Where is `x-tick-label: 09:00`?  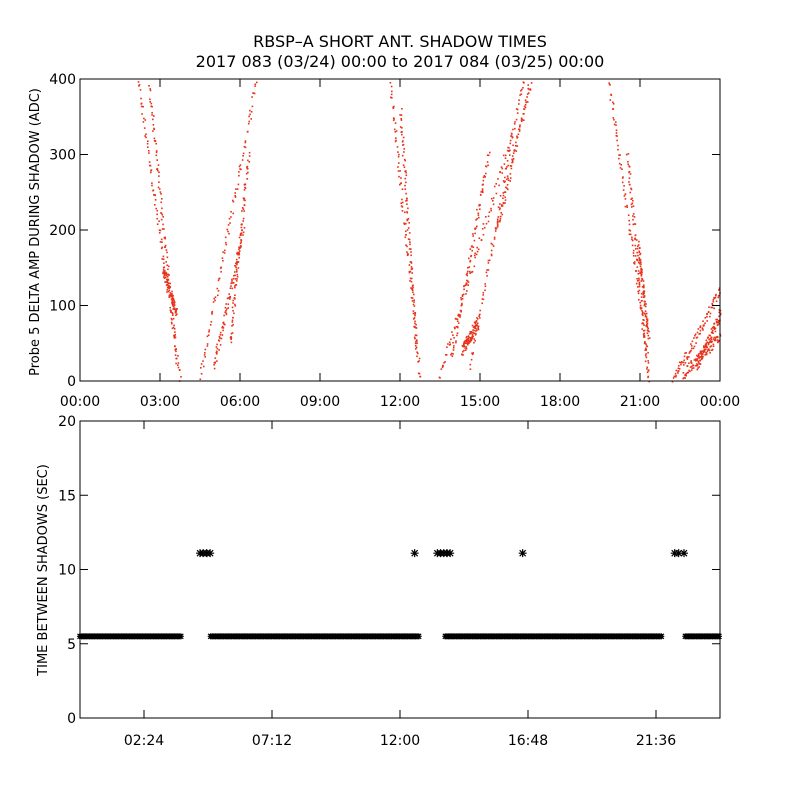 x-tick-label: 09:00 is located at coordinates (320, 402).